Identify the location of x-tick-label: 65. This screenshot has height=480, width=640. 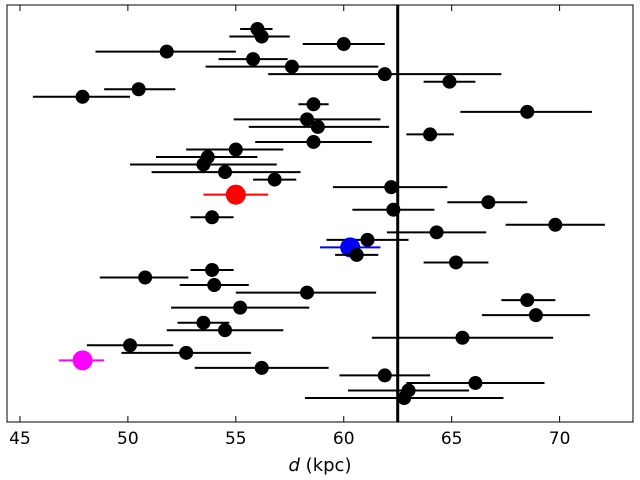
(452, 439).